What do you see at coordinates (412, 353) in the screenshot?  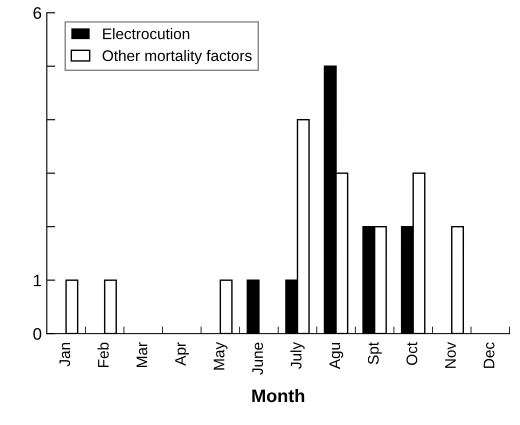 I see `x-tick-label: Oct` at bounding box center [412, 353].